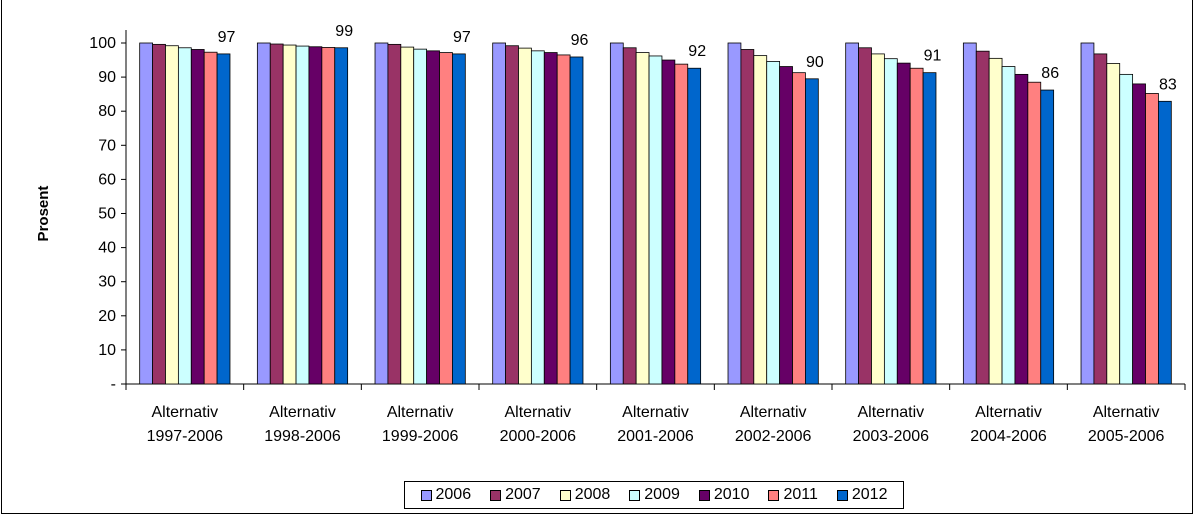 The width and height of the screenshot is (1196, 515). I want to click on x-tick-label: 2004-2006, so click(1008, 436).